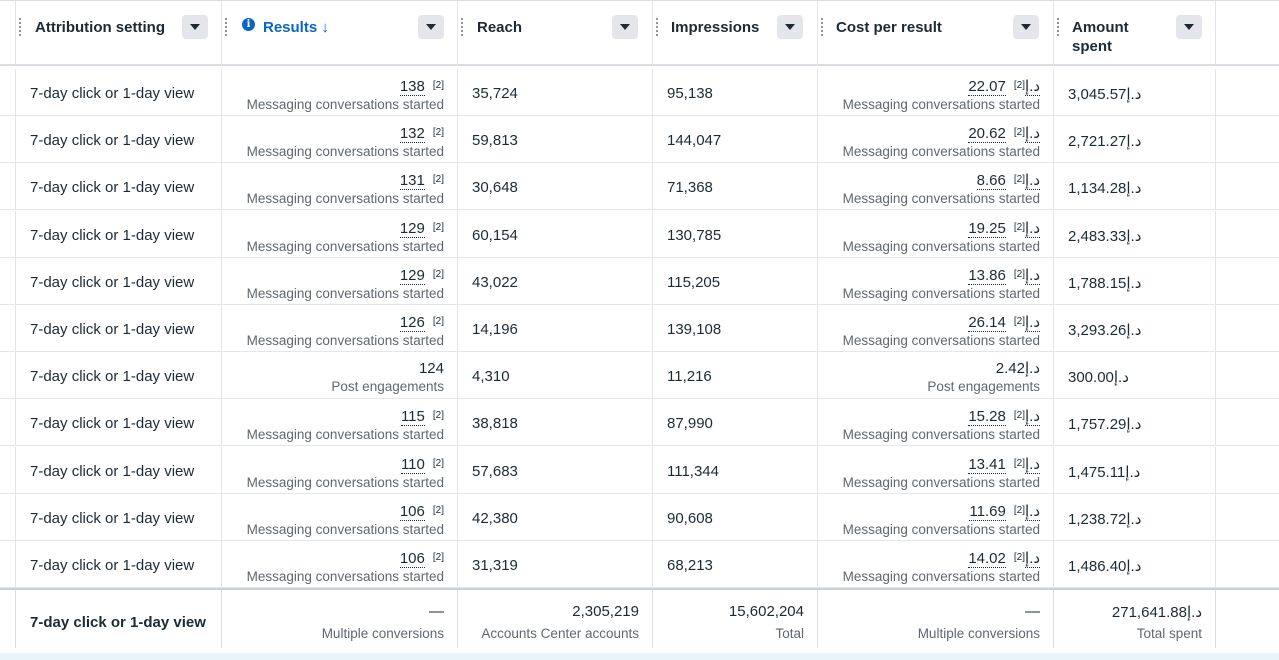 The height and width of the screenshot is (660, 1279). I want to click on footer-amount-value: 271,641.88د.إ, so click(1156, 612).